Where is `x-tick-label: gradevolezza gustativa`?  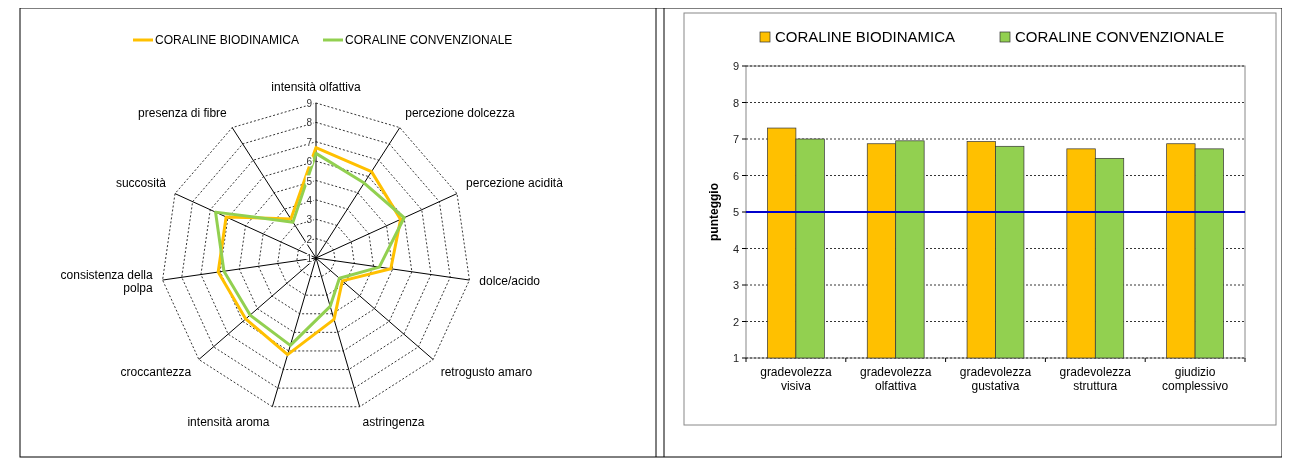
x-tick-label: gradevolezza gustativa is located at coordinates (995, 379).